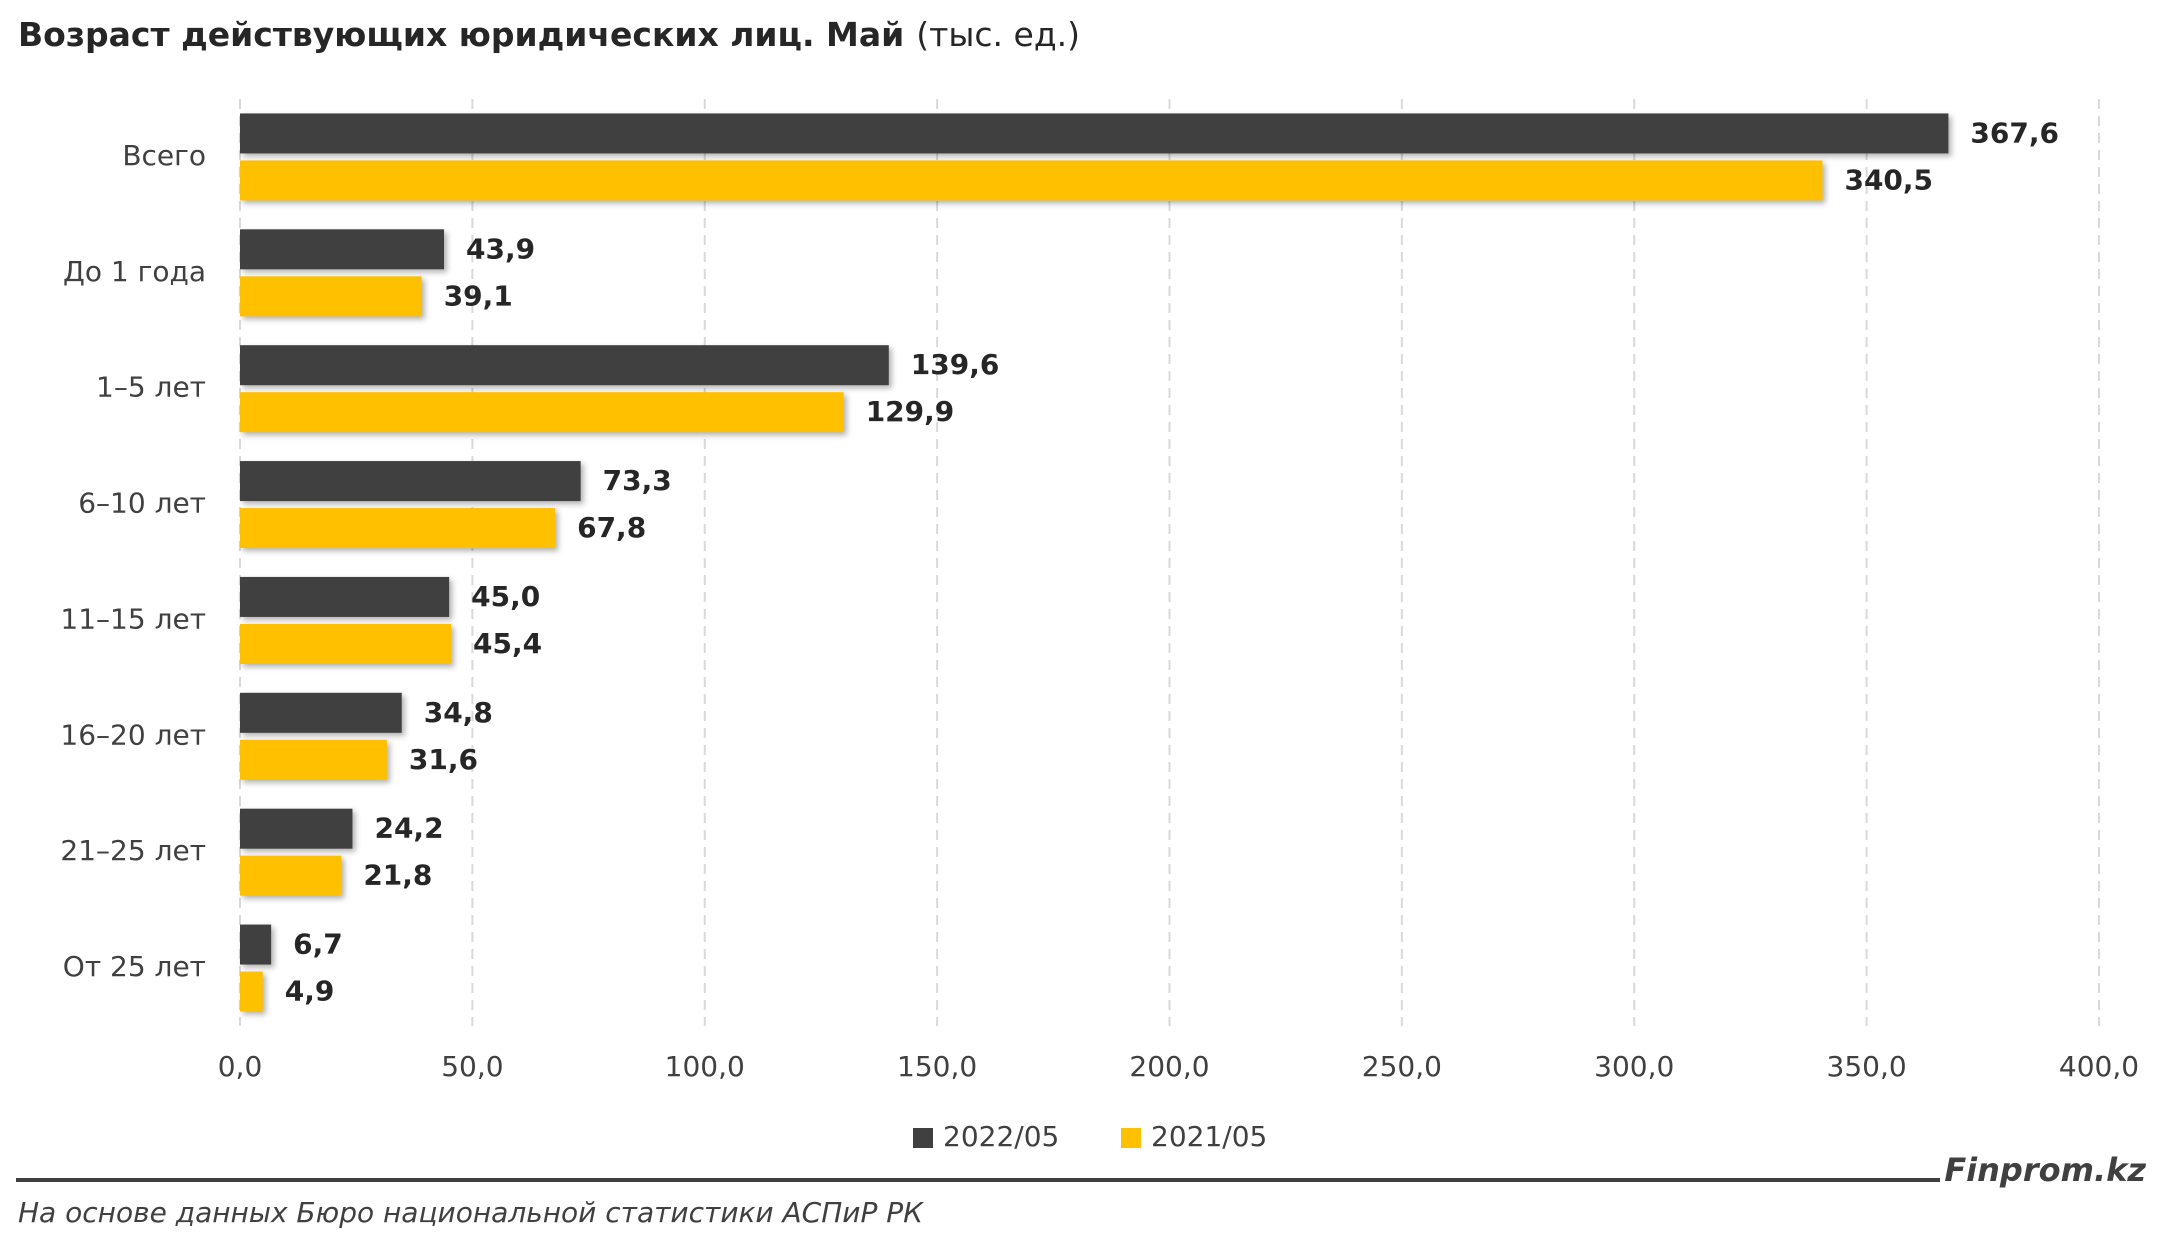 This screenshot has width=2160, height=1244. I want to click on value-label: 39,1, so click(478, 295).